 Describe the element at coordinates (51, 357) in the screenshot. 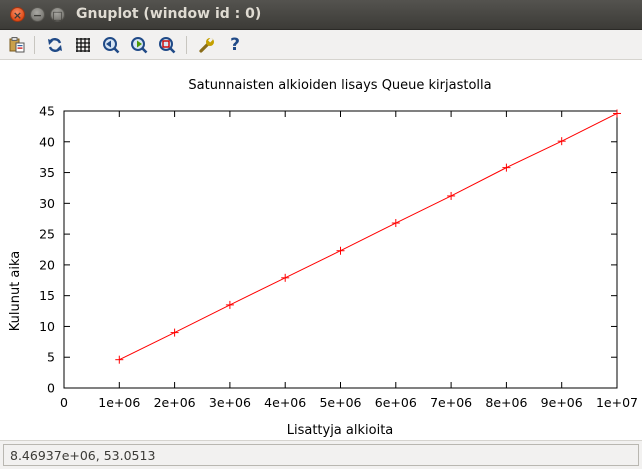

I see `y-tick-label: 5` at that location.